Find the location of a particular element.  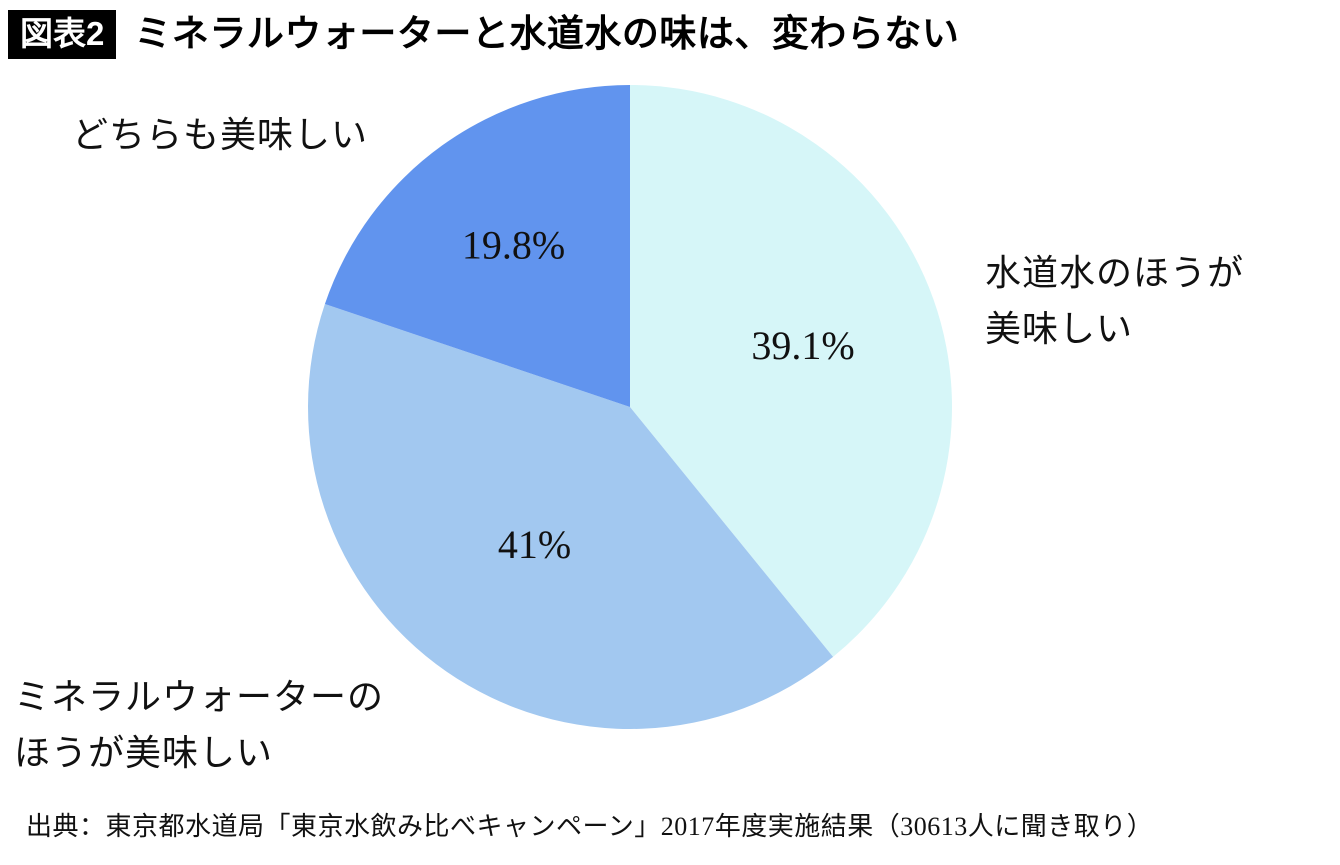

slice-percent-label-0: 39.1% is located at coordinates (802, 345).